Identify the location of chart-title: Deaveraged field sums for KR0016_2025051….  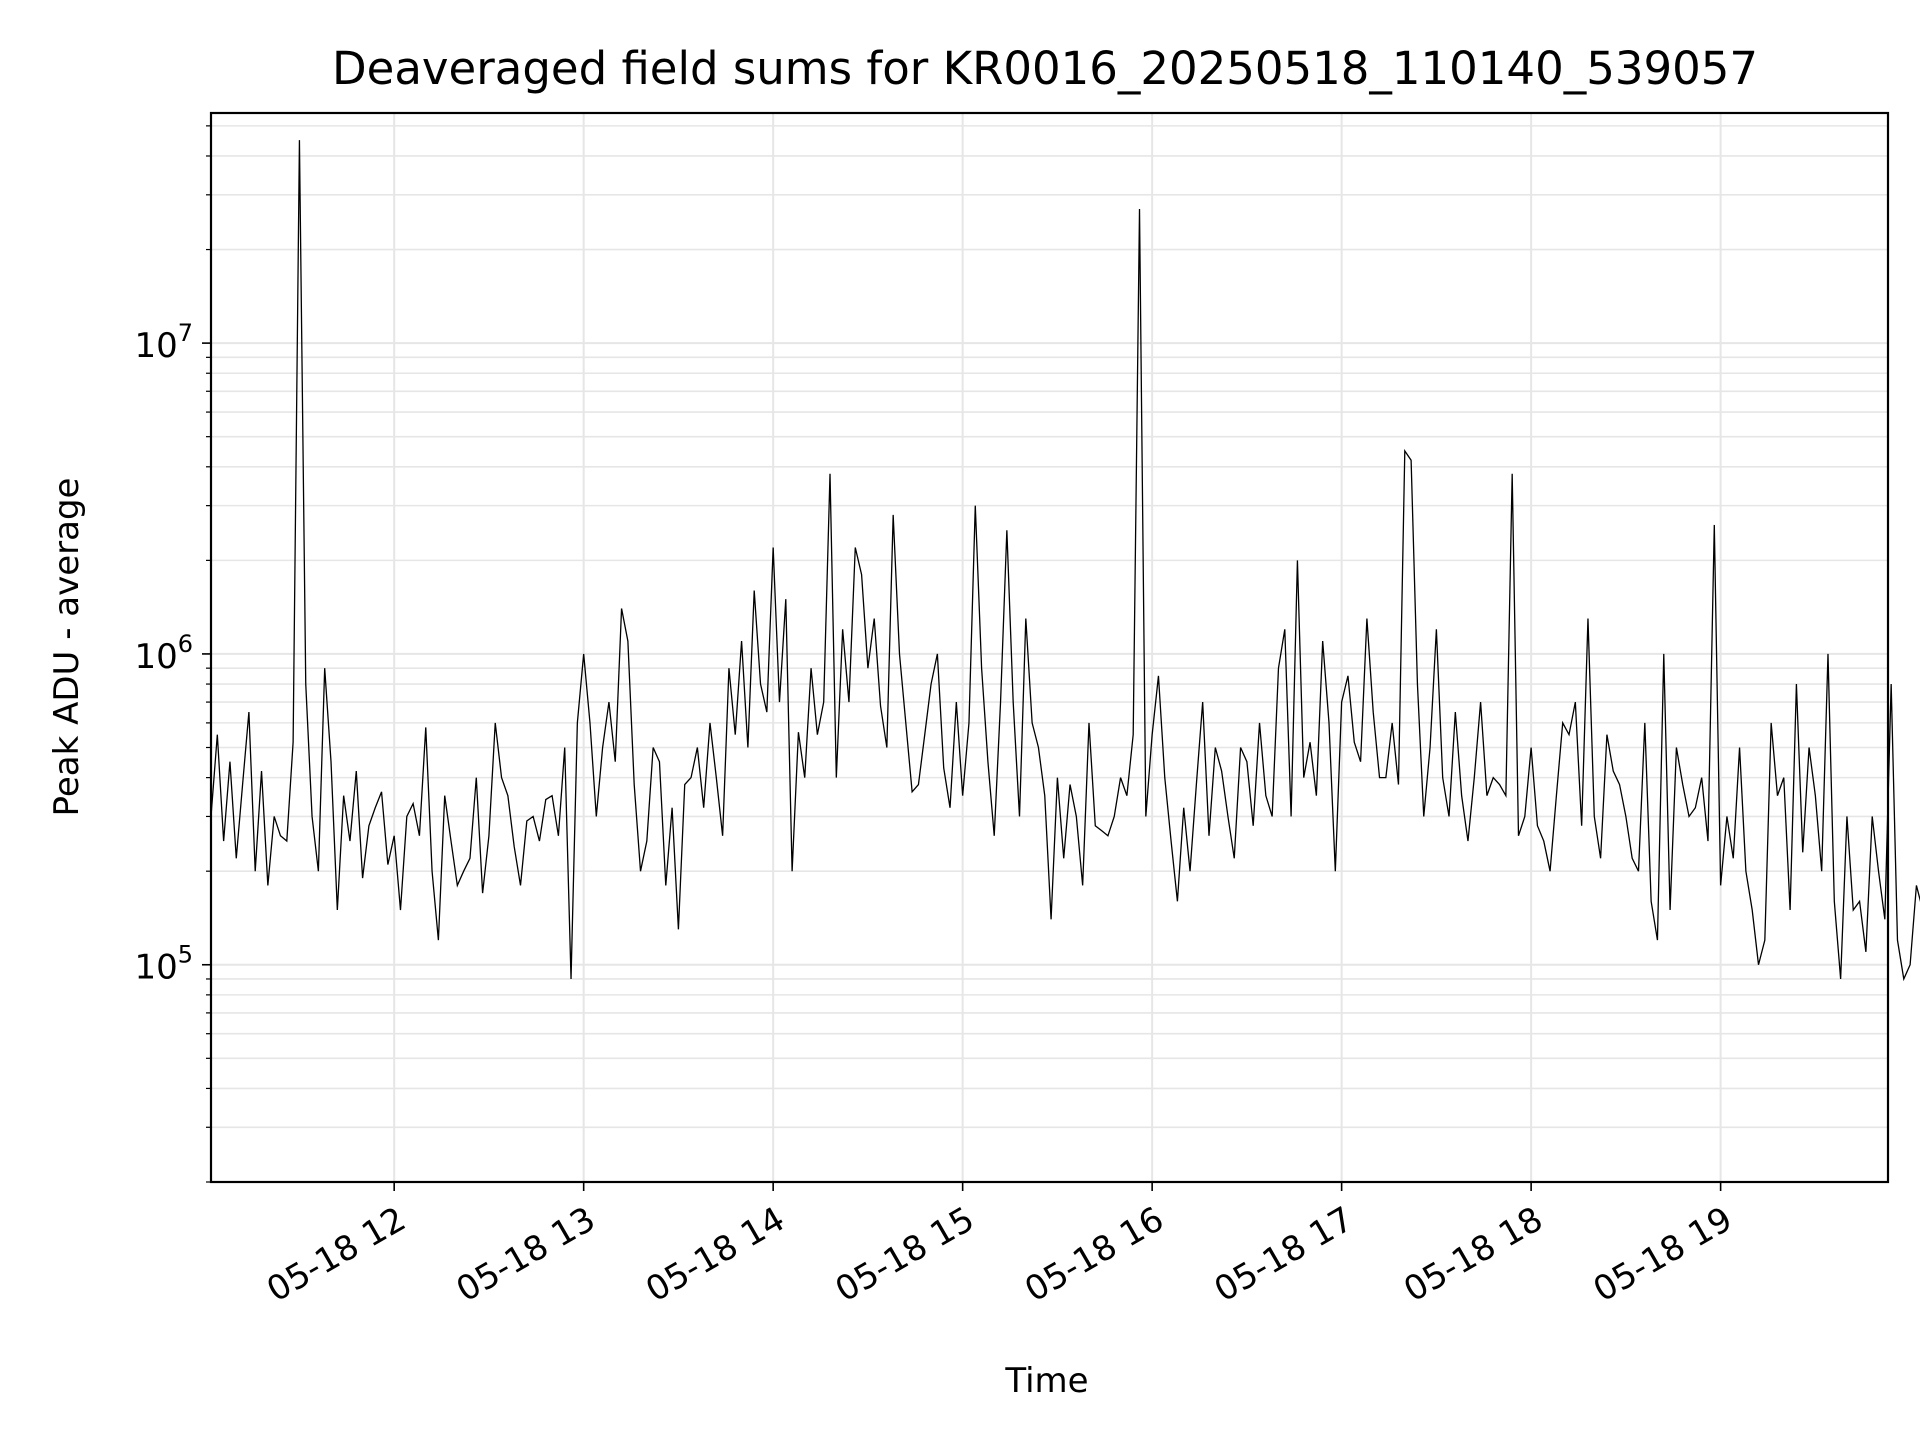
(1045, 68).